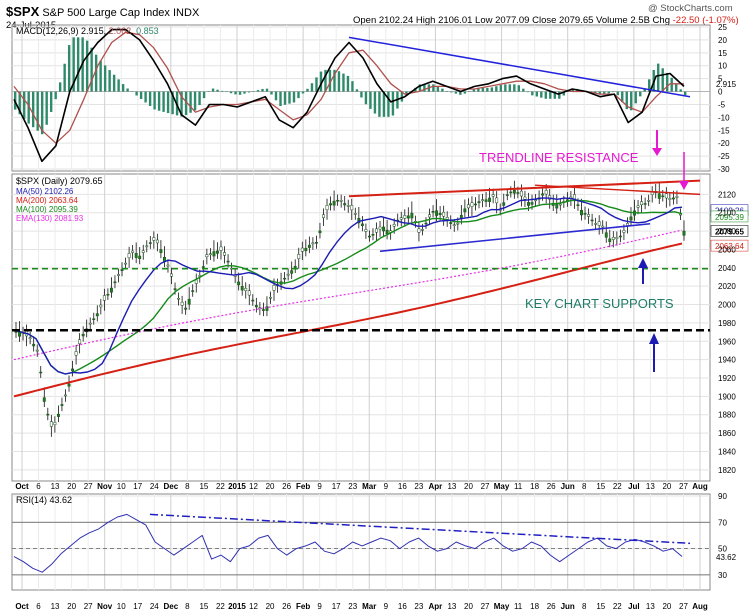  I want to click on index-name: S&P 500 Large Cap Index, so click(106, 13).